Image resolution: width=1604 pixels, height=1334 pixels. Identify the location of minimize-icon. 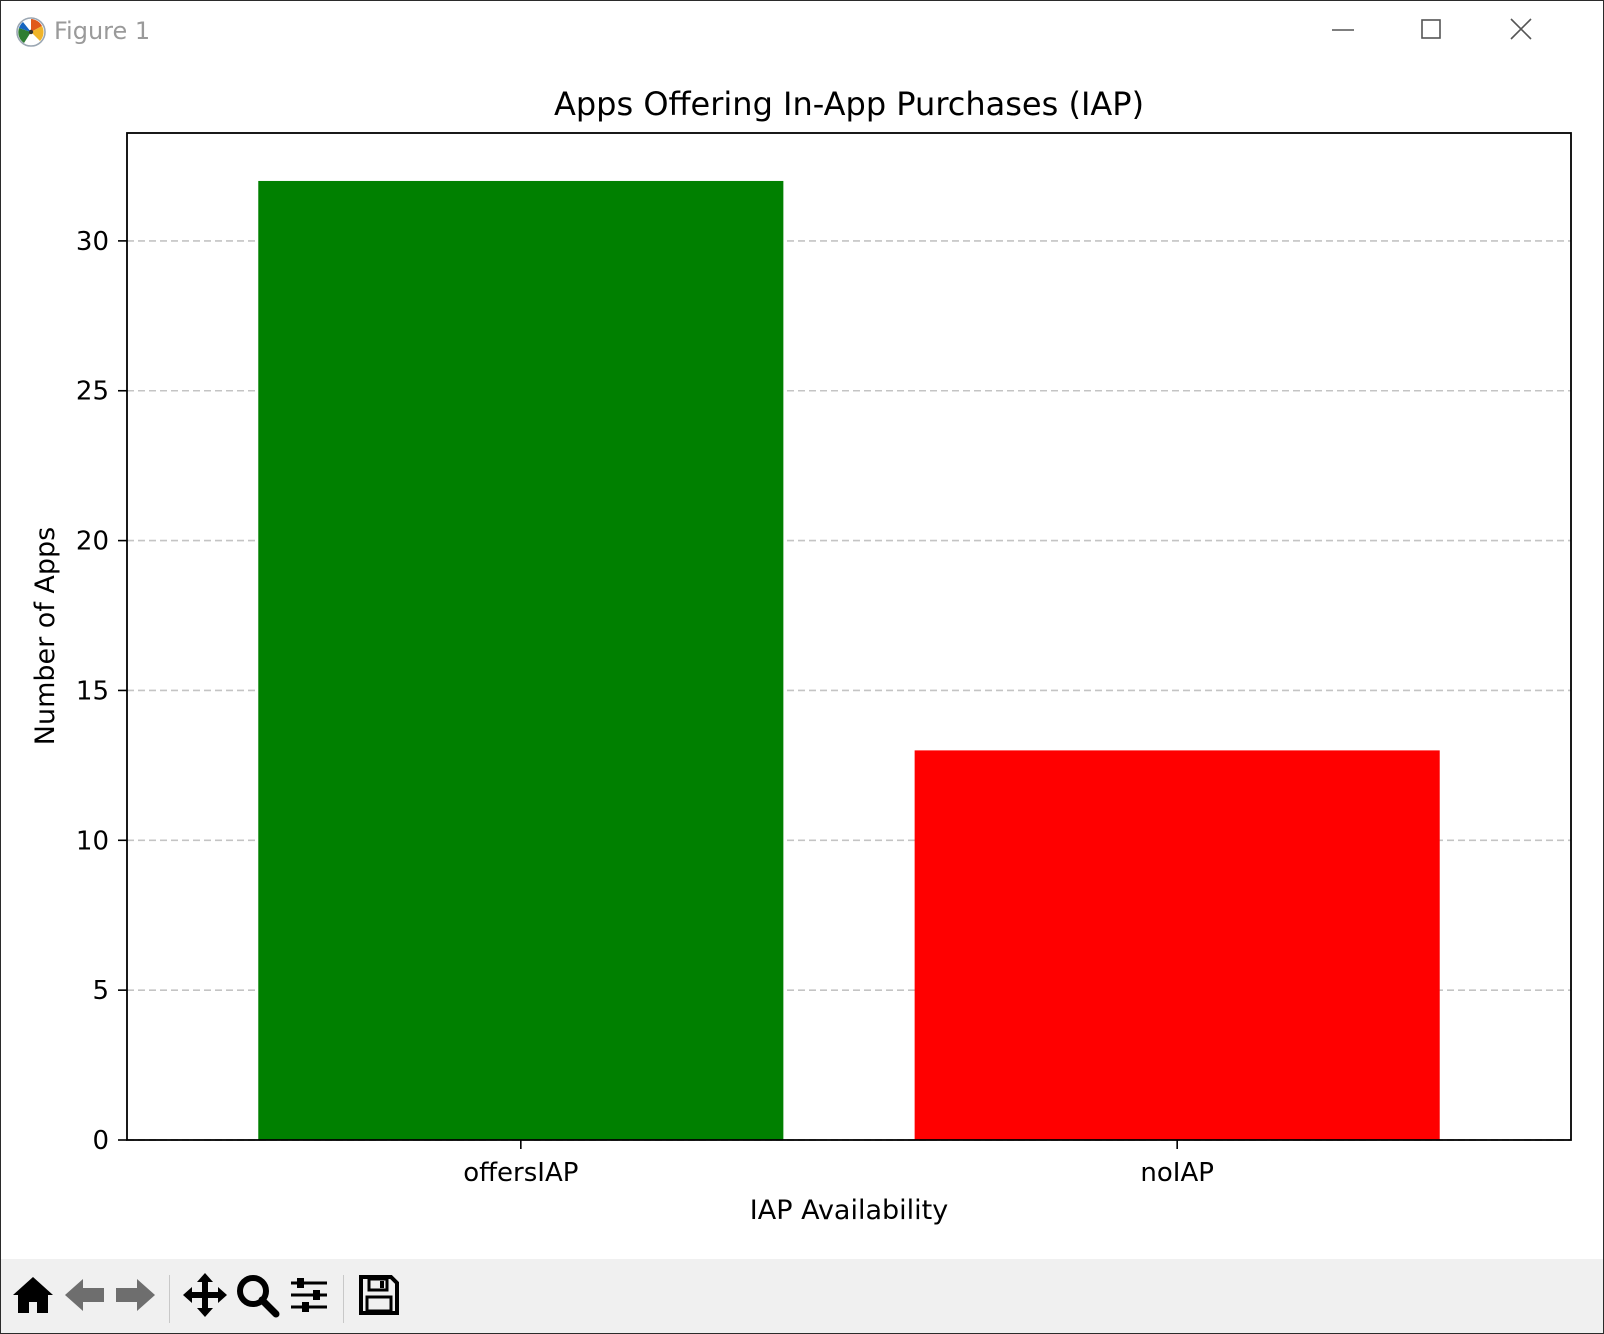
(1343, 30).